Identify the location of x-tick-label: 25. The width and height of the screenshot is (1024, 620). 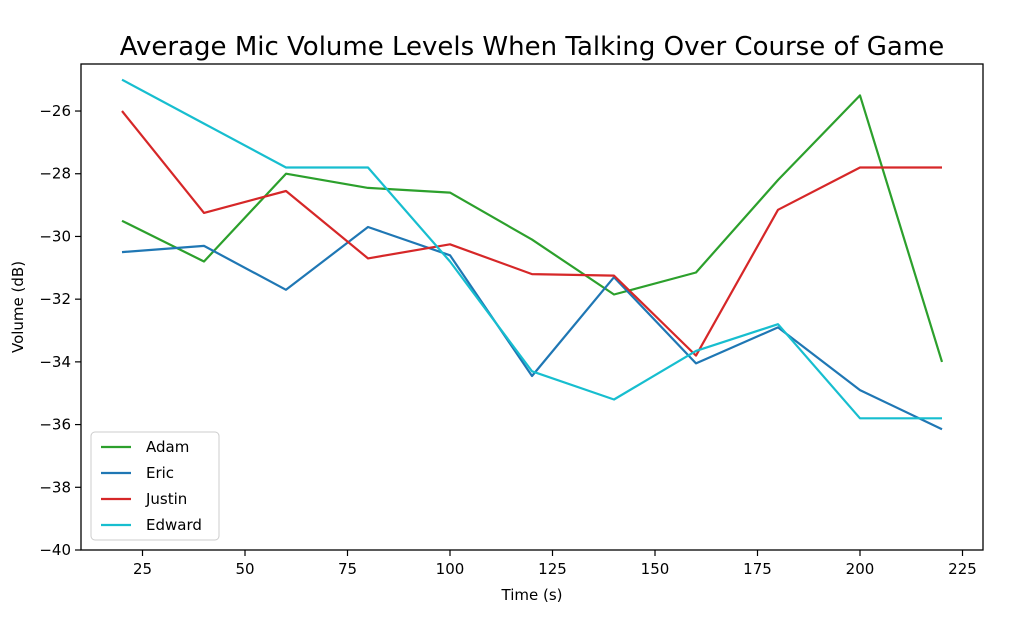
(142, 569).